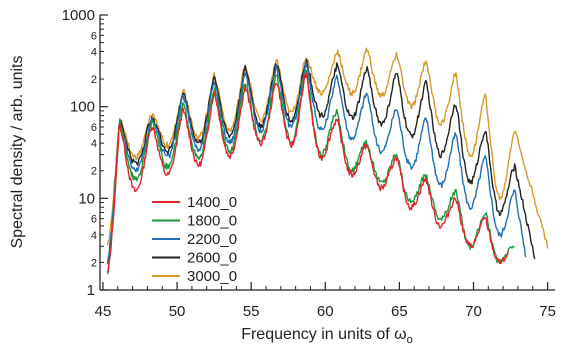  What do you see at coordinates (399, 311) in the screenshot?
I see `x-tick-label: 65` at bounding box center [399, 311].